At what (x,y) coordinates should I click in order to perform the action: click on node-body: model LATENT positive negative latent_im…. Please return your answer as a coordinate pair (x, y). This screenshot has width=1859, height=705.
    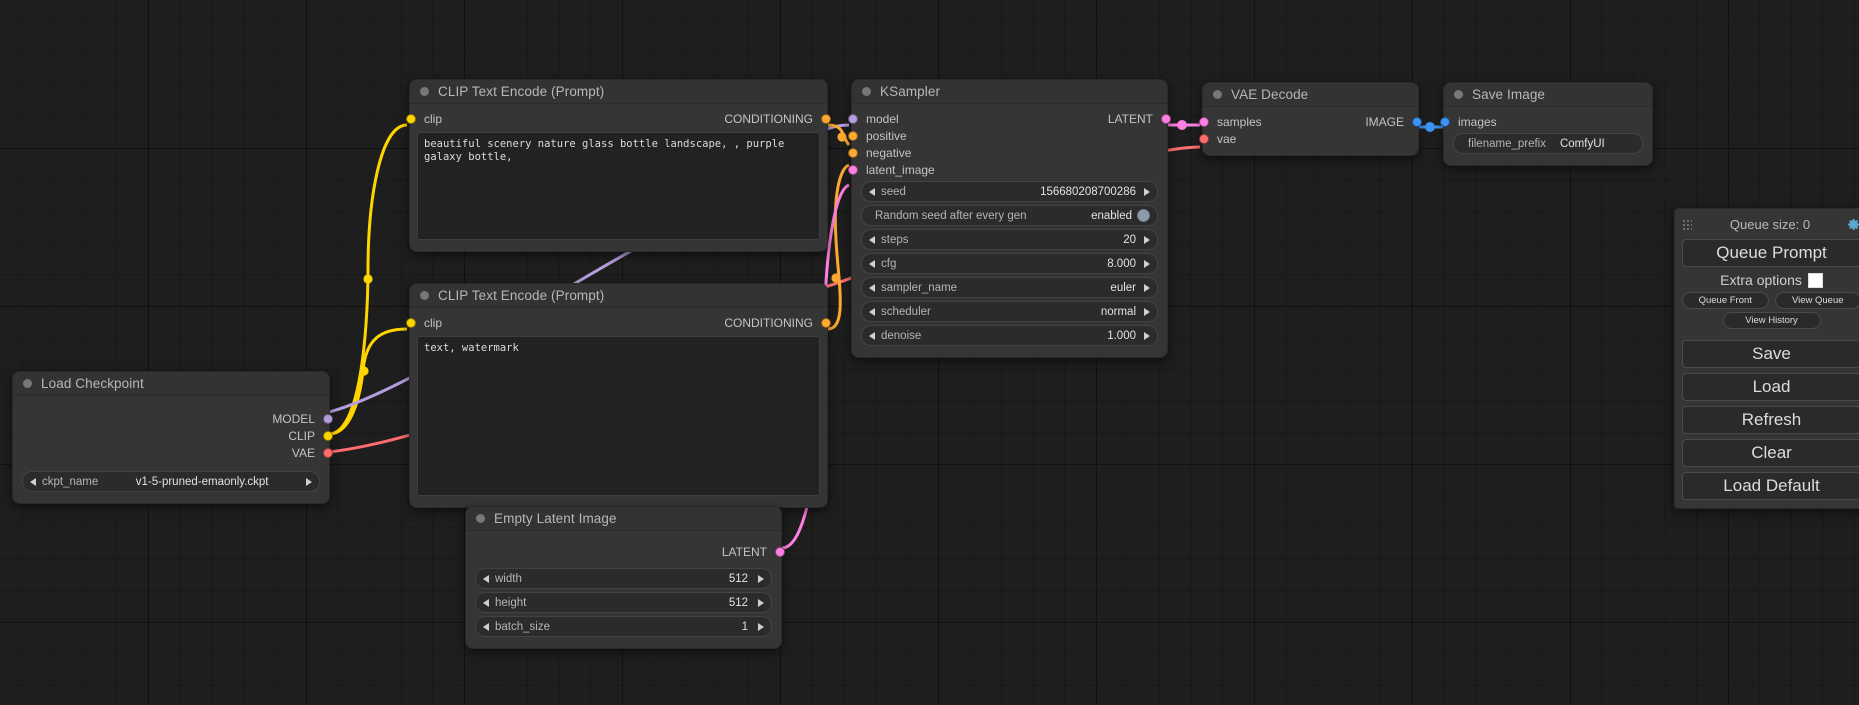
    Looking at the image, I should click on (1009, 230).